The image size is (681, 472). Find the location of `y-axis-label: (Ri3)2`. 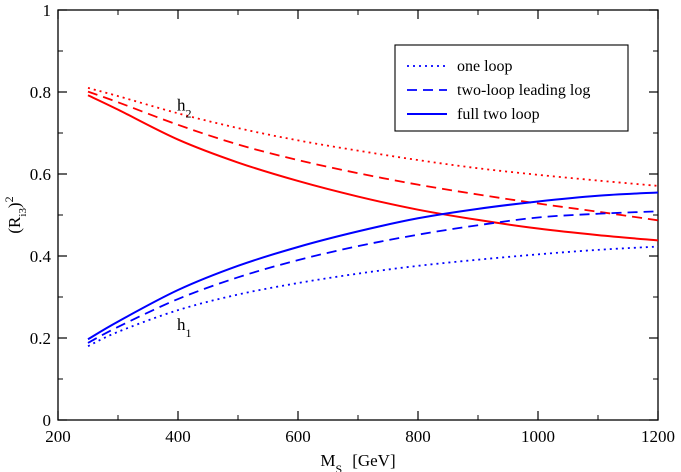

y-axis-label: (Ri3)2 is located at coordinates (15, 214).